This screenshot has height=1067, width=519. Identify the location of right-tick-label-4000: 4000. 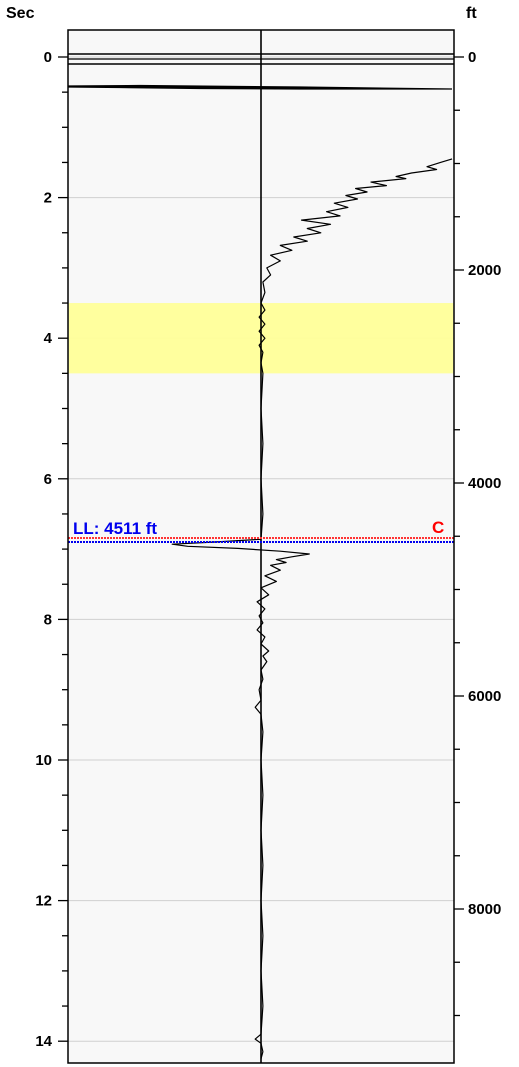
(484, 483).